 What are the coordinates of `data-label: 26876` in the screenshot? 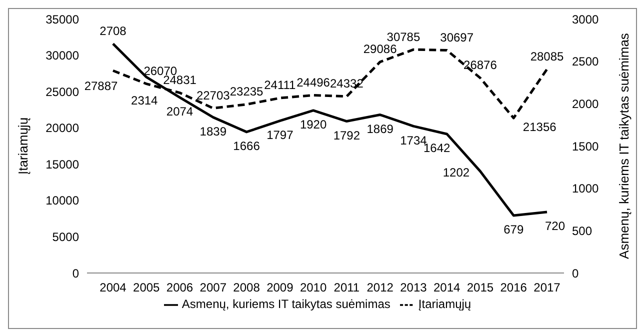 It's located at (481, 65).